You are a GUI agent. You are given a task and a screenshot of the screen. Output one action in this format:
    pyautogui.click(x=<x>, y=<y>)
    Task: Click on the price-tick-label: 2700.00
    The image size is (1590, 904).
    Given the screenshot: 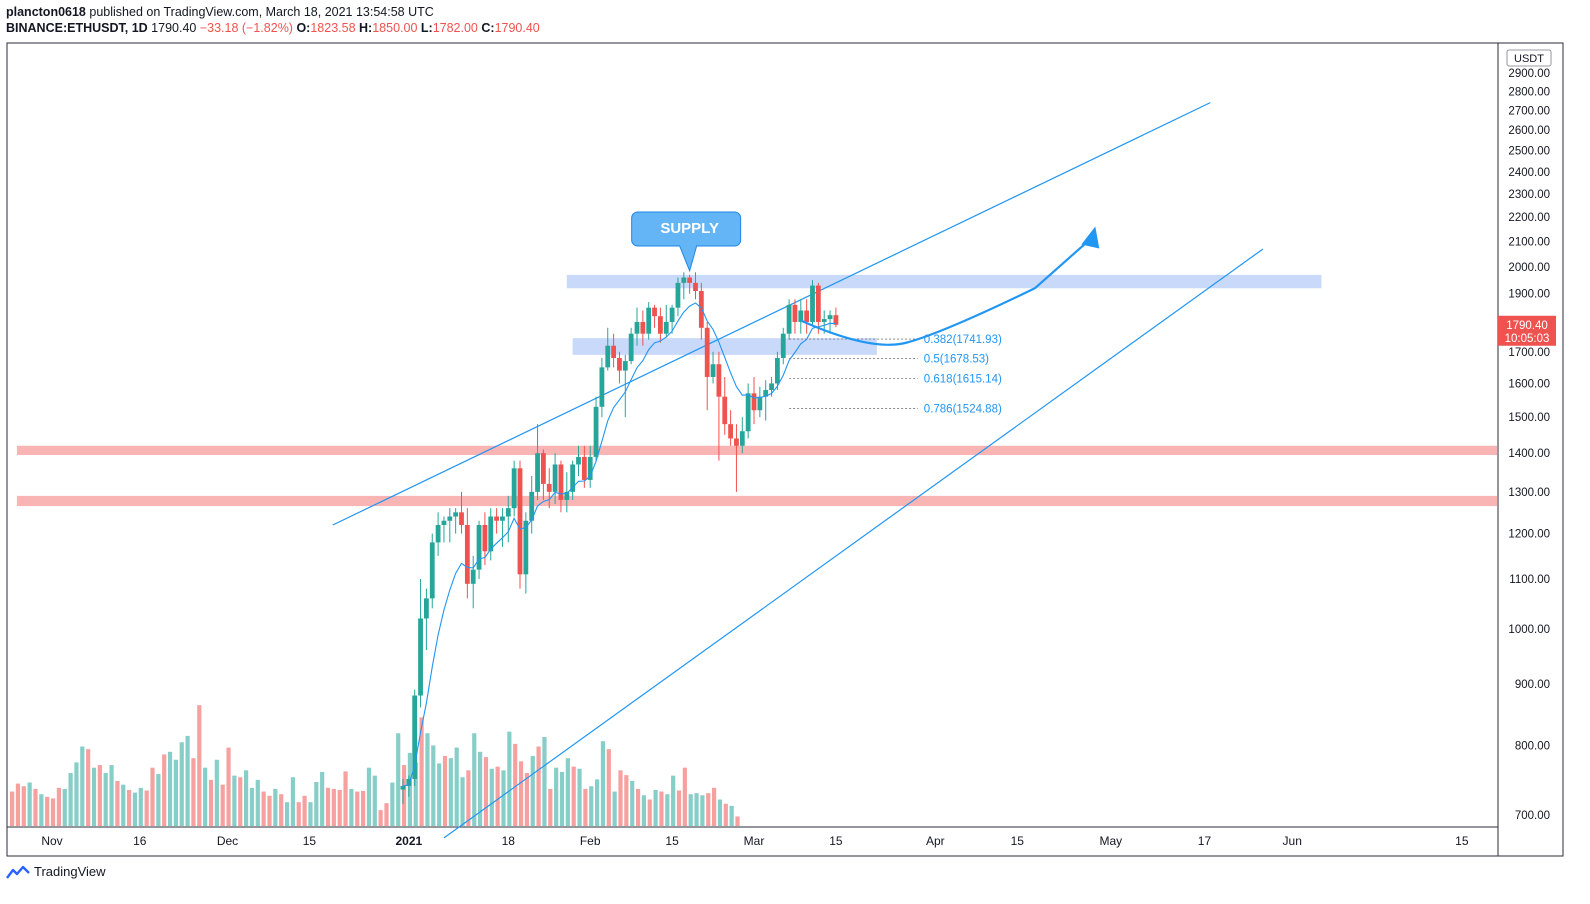 What is the action you would take?
    pyautogui.click(x=1529, y=111)
    